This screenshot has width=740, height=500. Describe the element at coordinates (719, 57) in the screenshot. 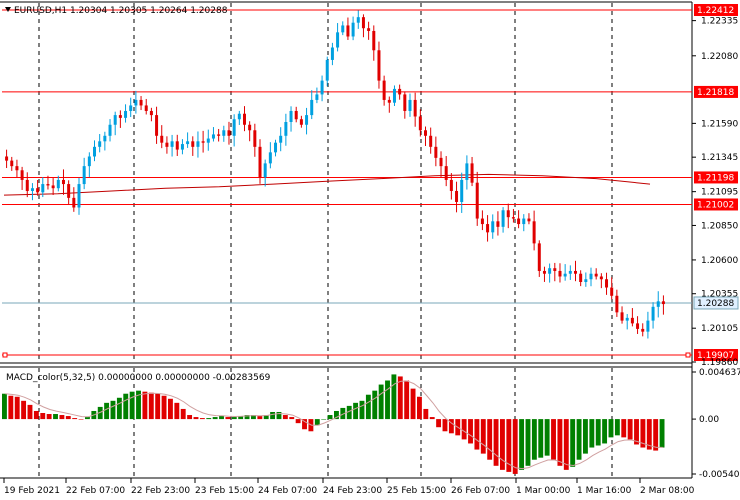

I see `price-tick-label: 1.22080` at that location.